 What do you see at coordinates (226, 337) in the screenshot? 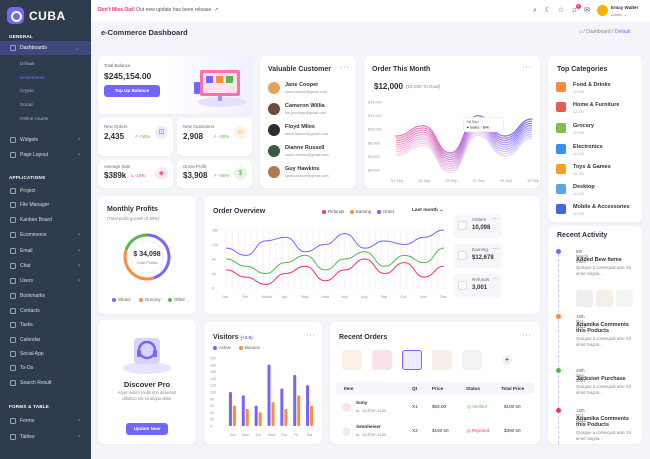
I see `visitors-title: Visitors` at bounding box center [226, 337].